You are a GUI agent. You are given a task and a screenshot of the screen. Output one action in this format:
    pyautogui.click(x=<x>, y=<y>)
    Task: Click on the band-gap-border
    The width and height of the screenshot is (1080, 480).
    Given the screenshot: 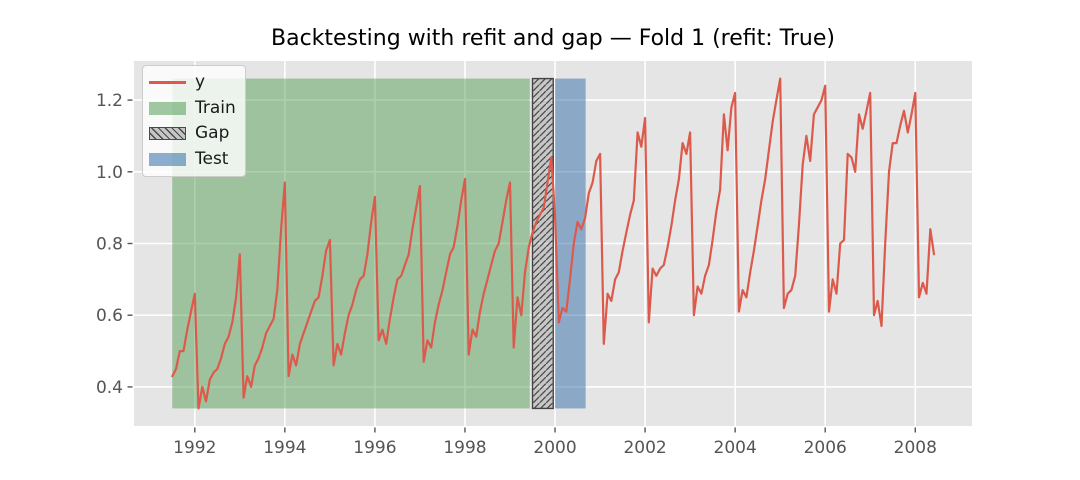 What is the action you would take?
    pyautogui.click(x=542, y=243)
    